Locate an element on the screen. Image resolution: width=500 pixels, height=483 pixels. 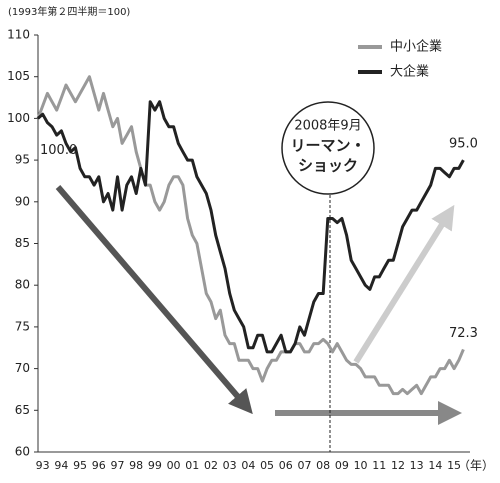
y-tick-label: 95 is located at coordinates (22, 160).